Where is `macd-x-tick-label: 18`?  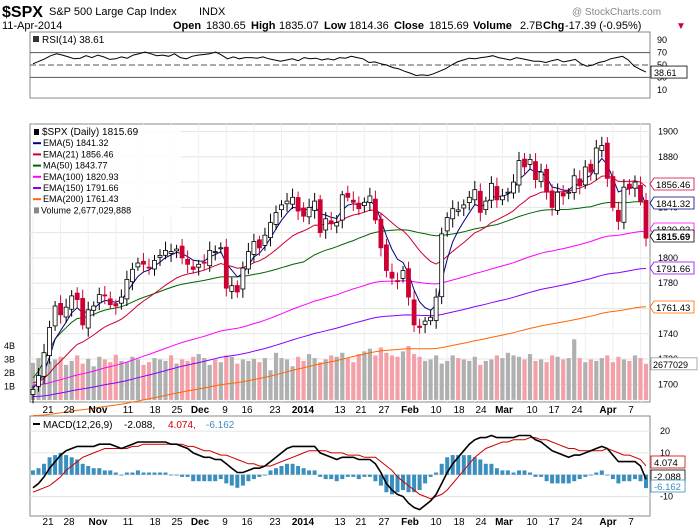 macd-x-tick-label: 18 is located at coordinates (155, 522).